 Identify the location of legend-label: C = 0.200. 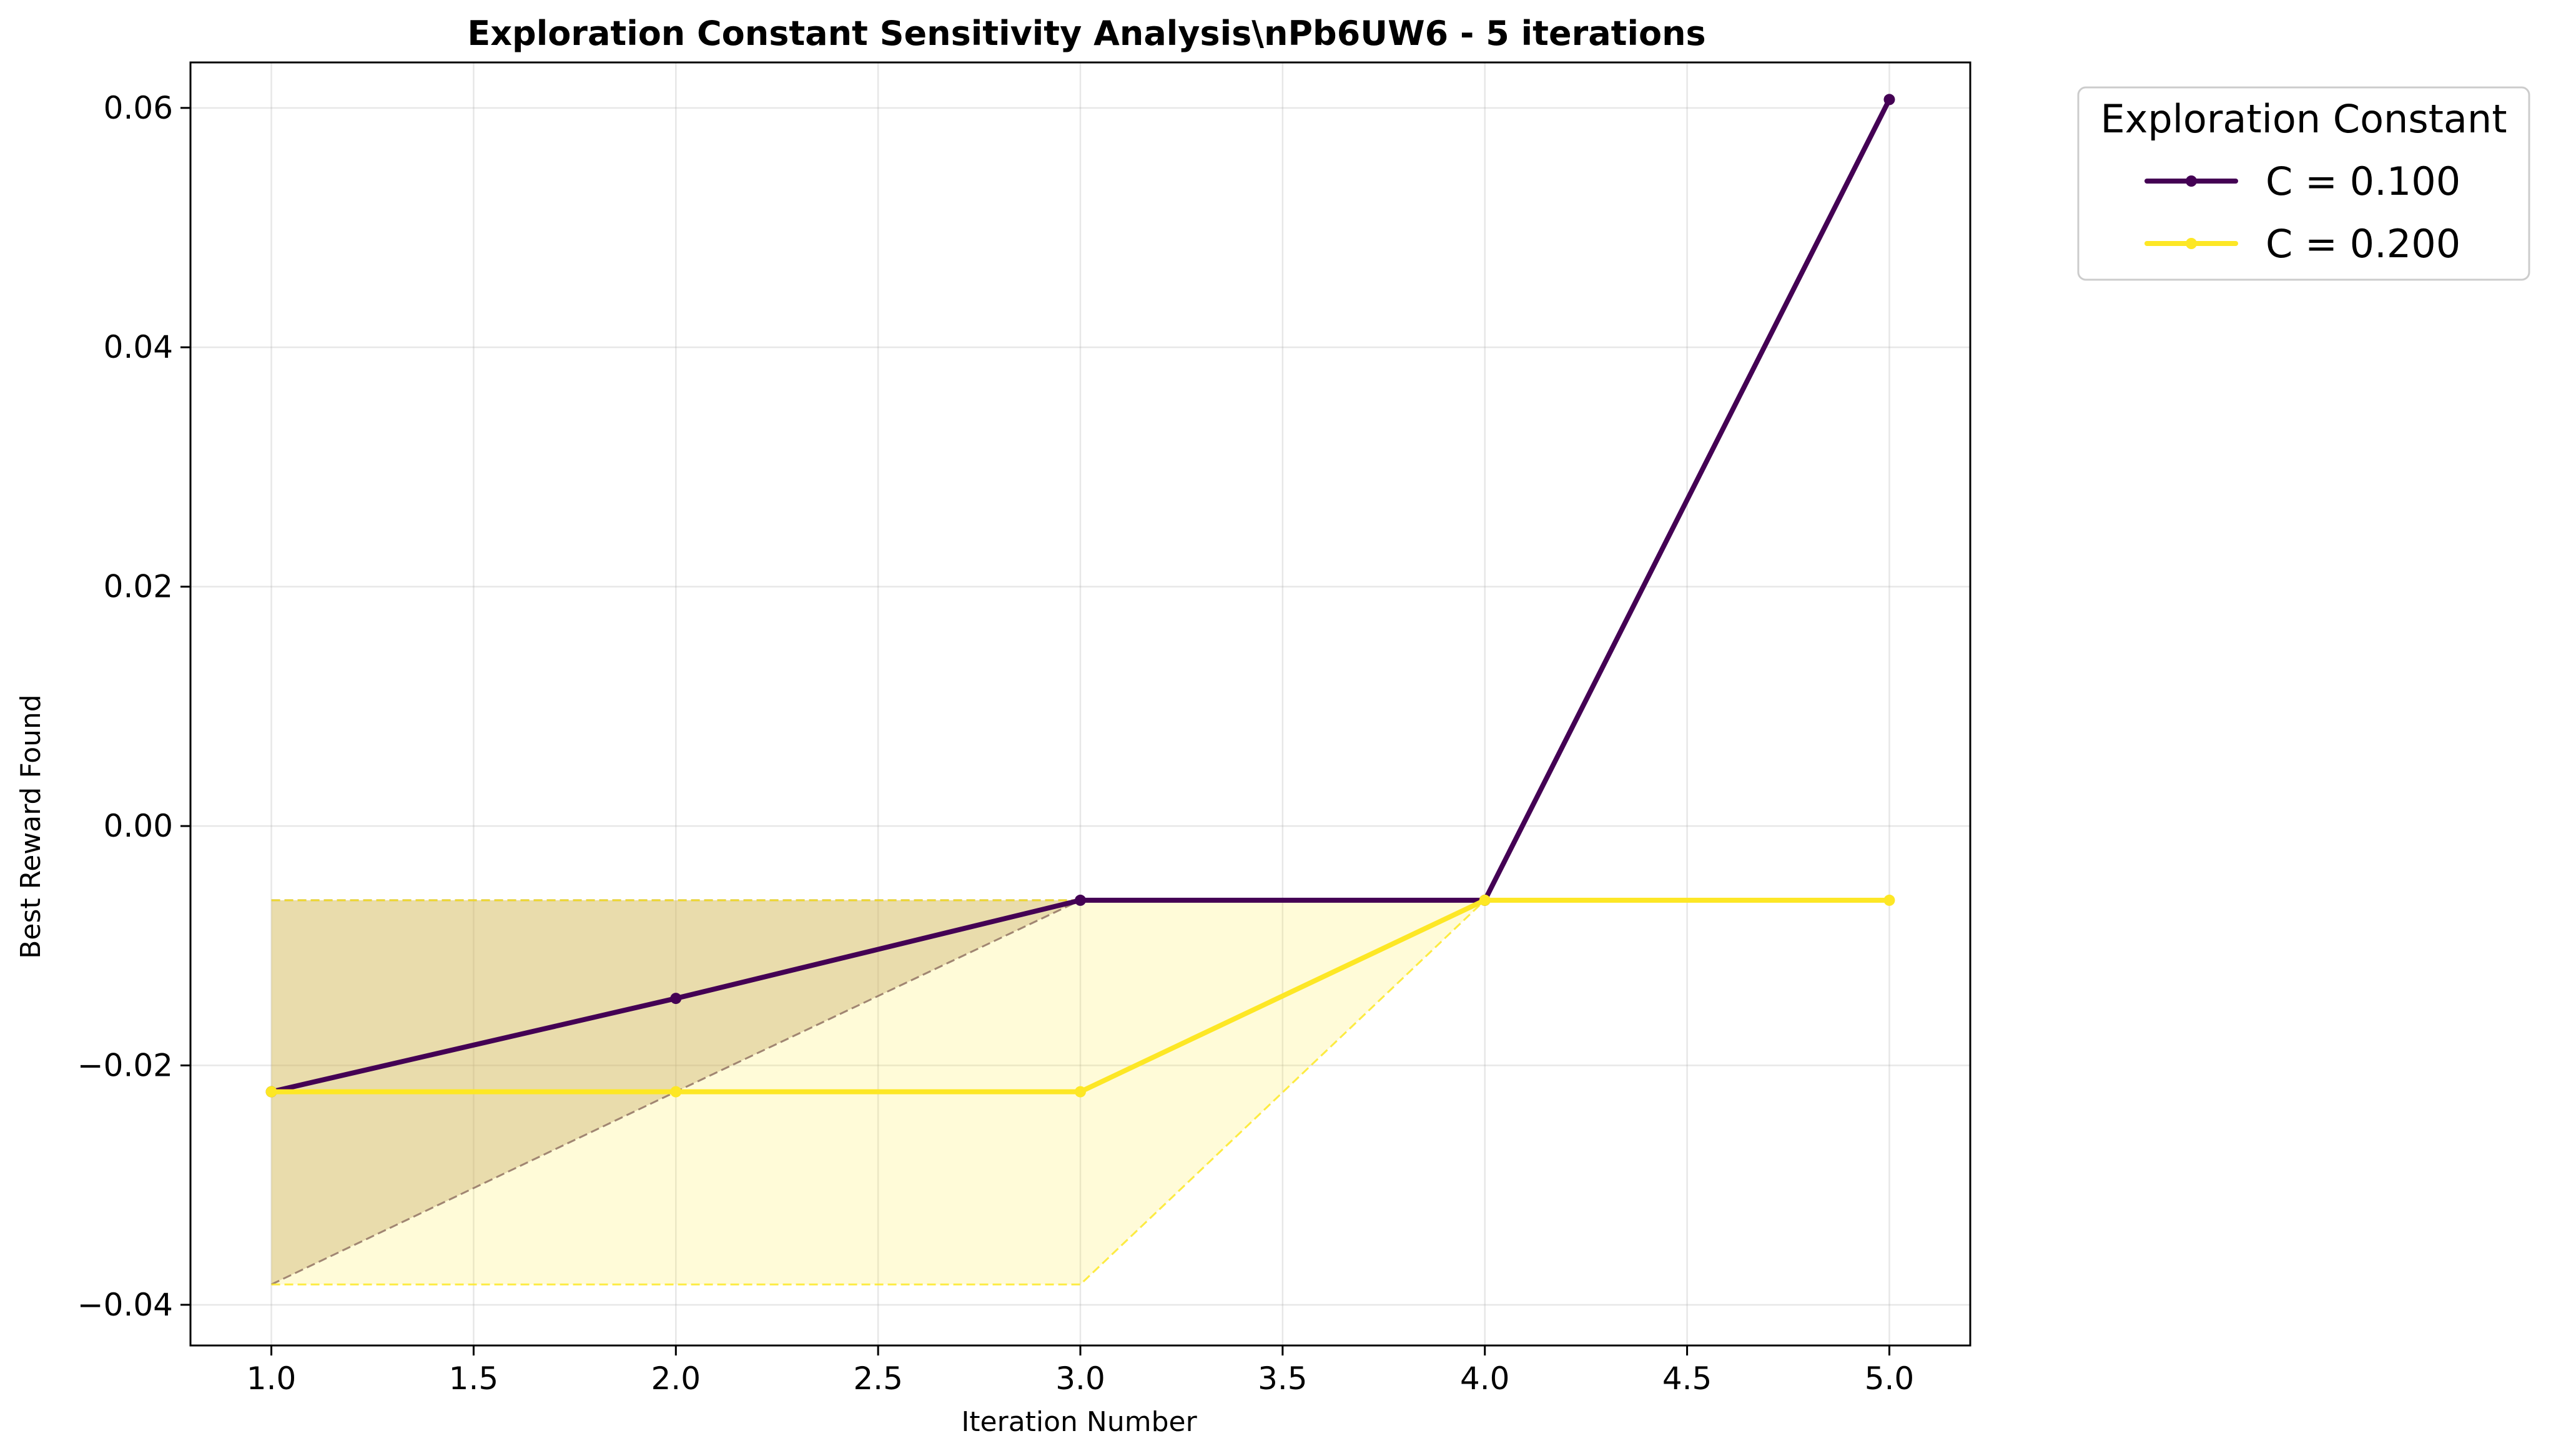
(2363, 244).